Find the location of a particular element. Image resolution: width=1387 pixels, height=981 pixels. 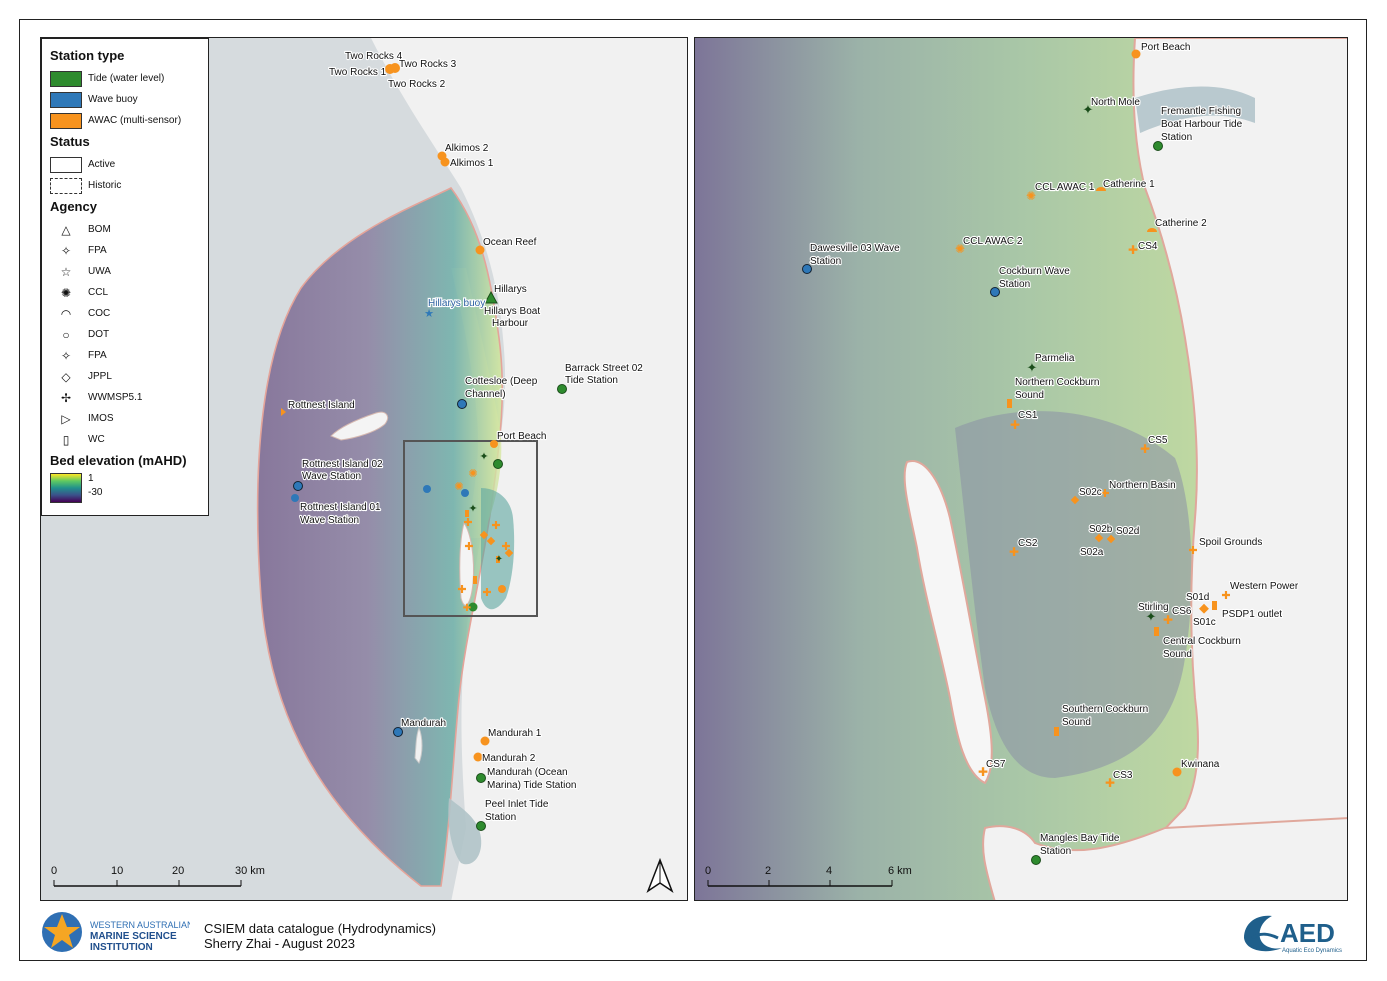

legend-item-agency: ✢ WWMSP5.1 is located at coordinates (125, 397).